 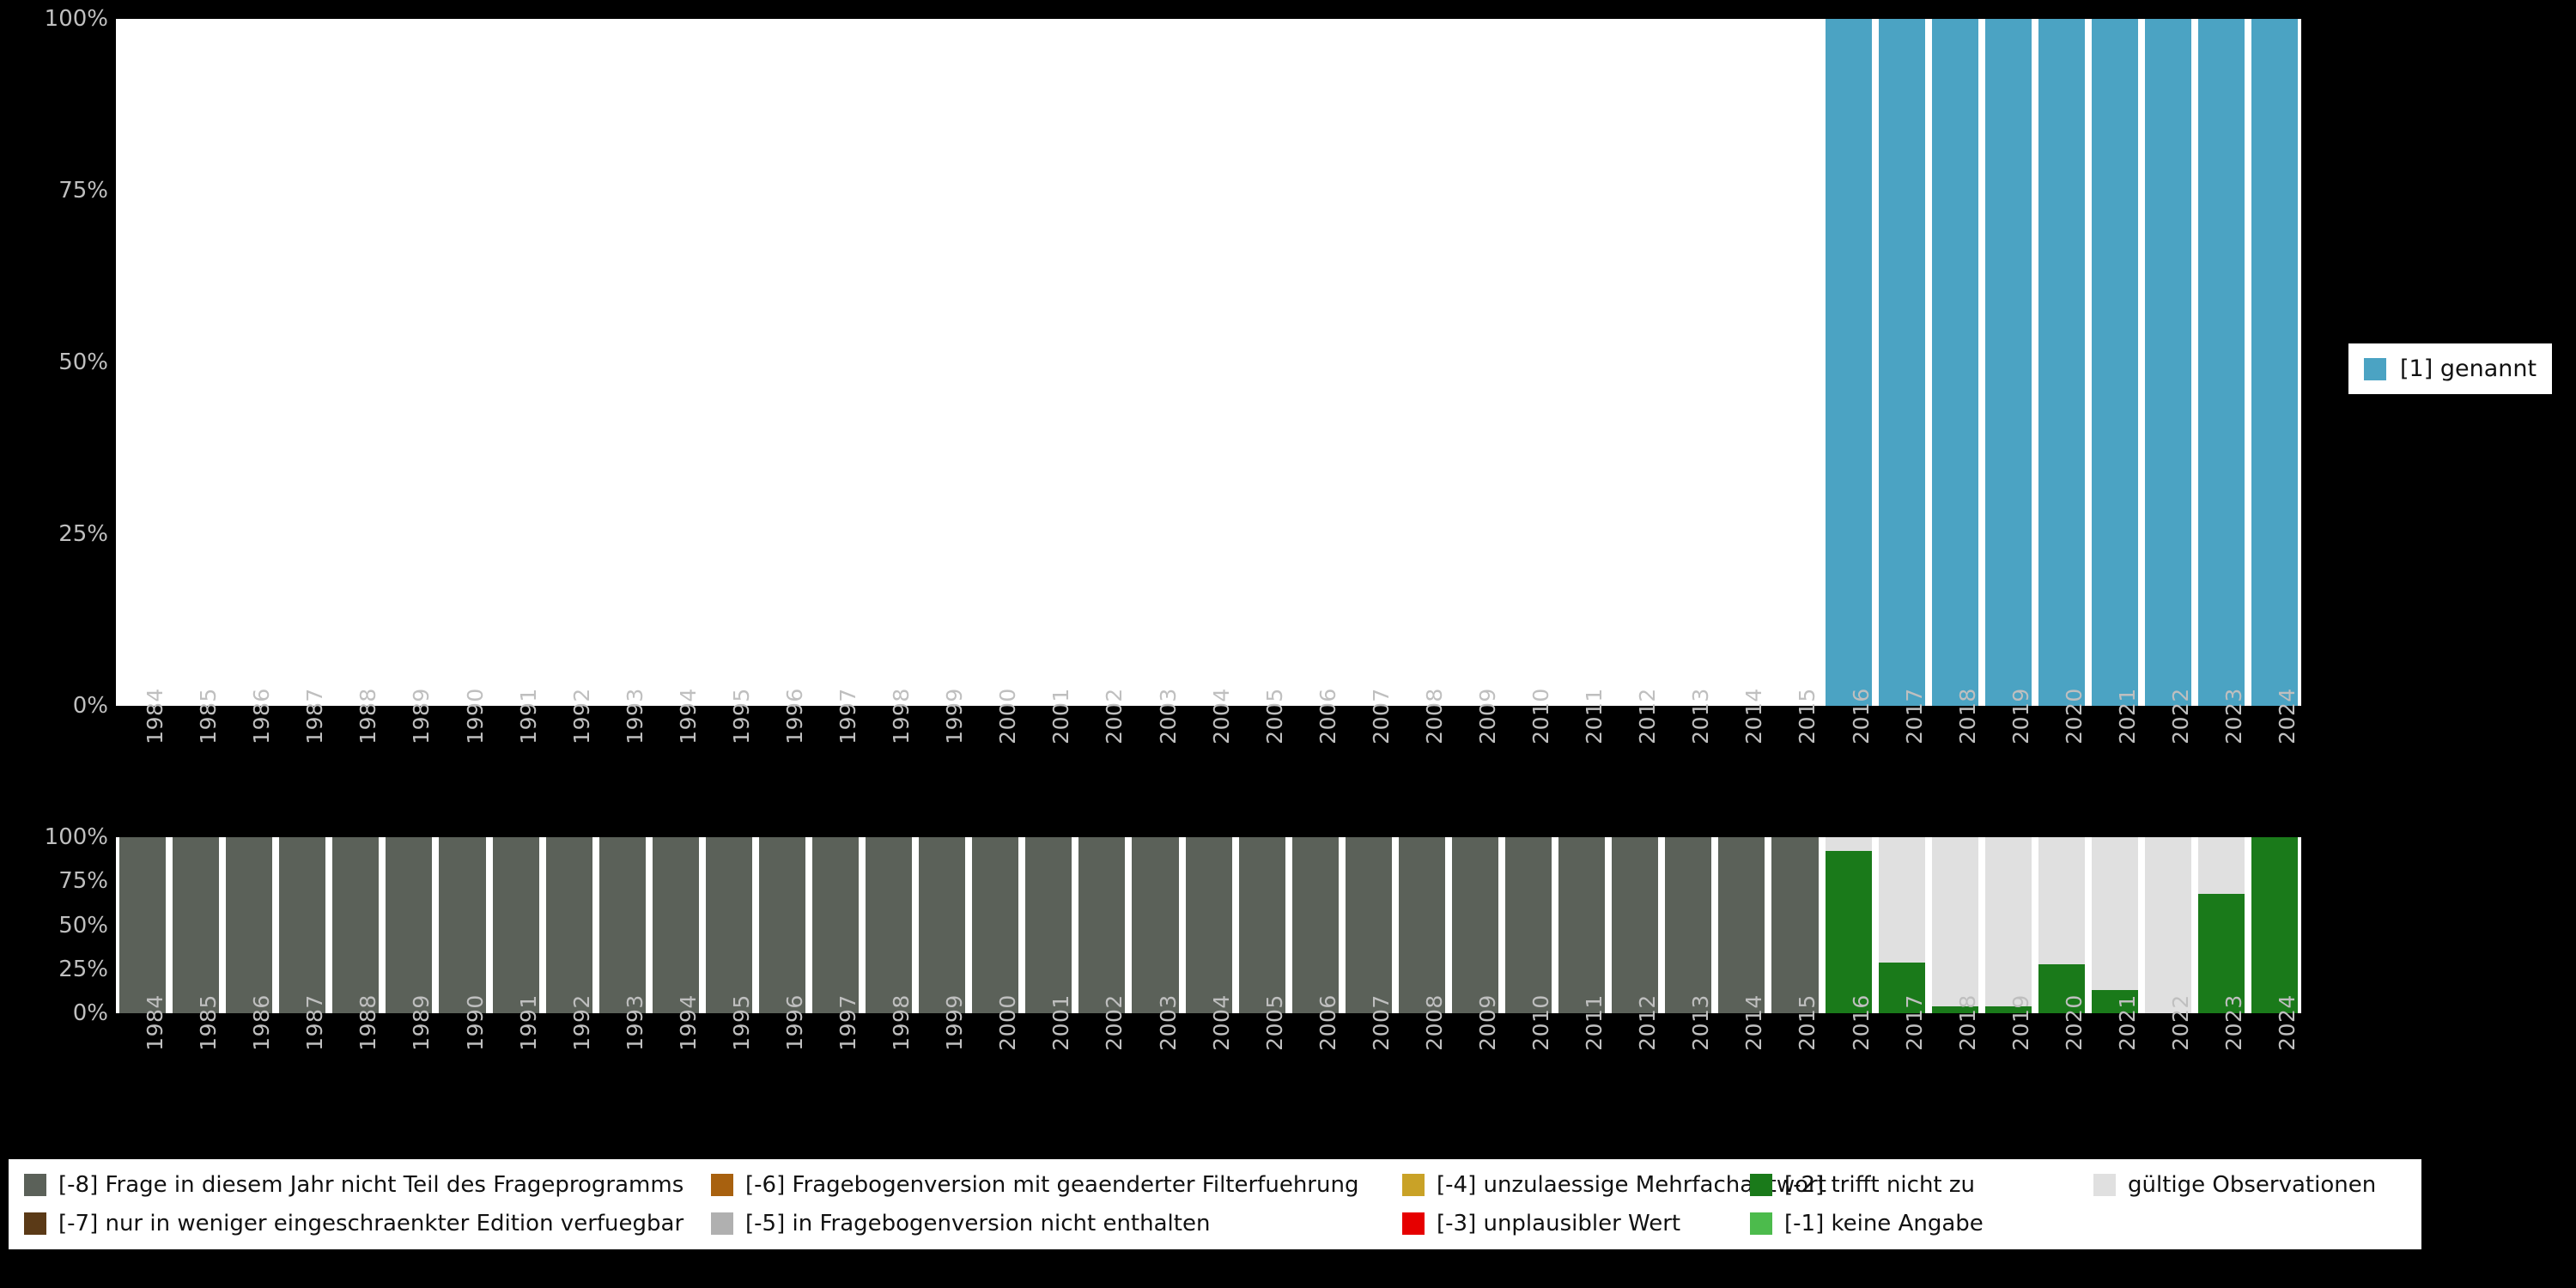 What do you see at coordinates (2074, 1023) in the screenshot?
I see `x-tick-label: 2020` at bounding box center [2074, 1023].